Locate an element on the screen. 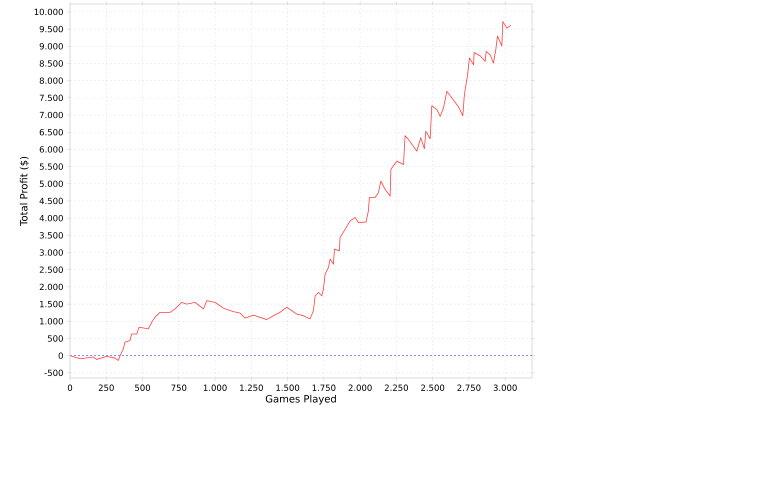 The width and height of the screenshot is (768, 480). x-tick-label: 0 is located at coordinates (70, 387).